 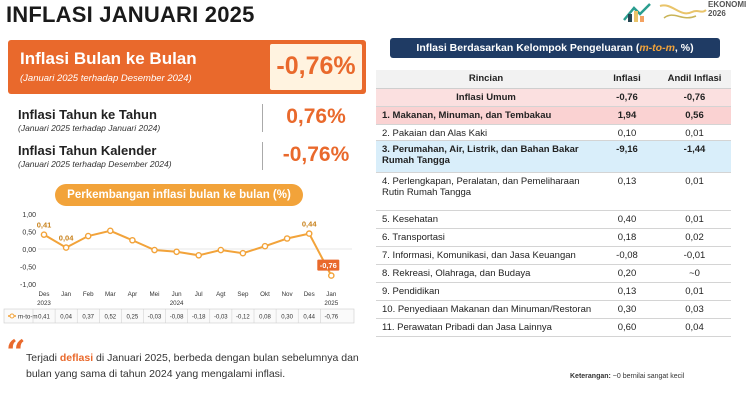 What do you see at coordinates (486, 327) in the screenshot?
I see `cell-name: 11. Perawatan Pribadi dan Jasa Lainnya` at bounding box center [486, 327].